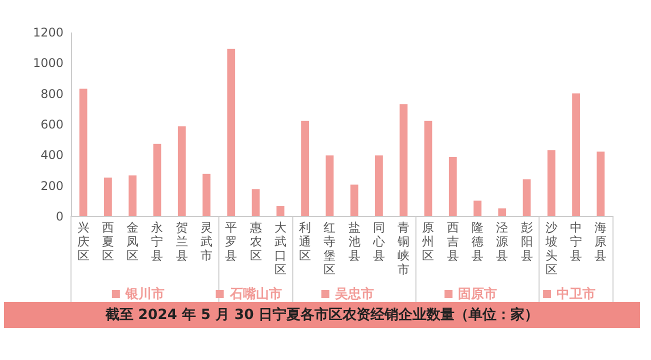 The image size is (651, 360). What do you see at coordinates (60, 217) in the screenshot?
I see `y-tick-label: 0` at bounding box center [60, 217].